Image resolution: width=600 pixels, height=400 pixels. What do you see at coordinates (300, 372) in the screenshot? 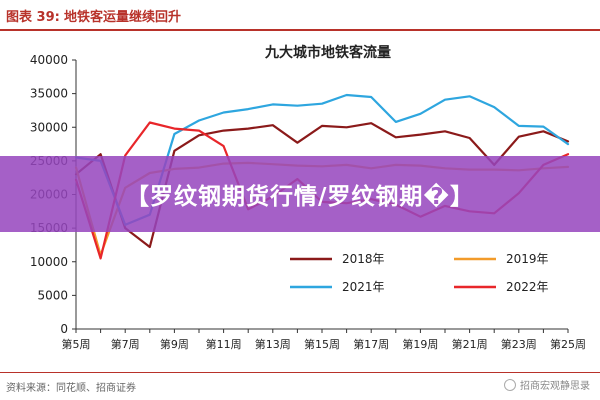
I see `footer-rule` at bounding box center [300, 372].